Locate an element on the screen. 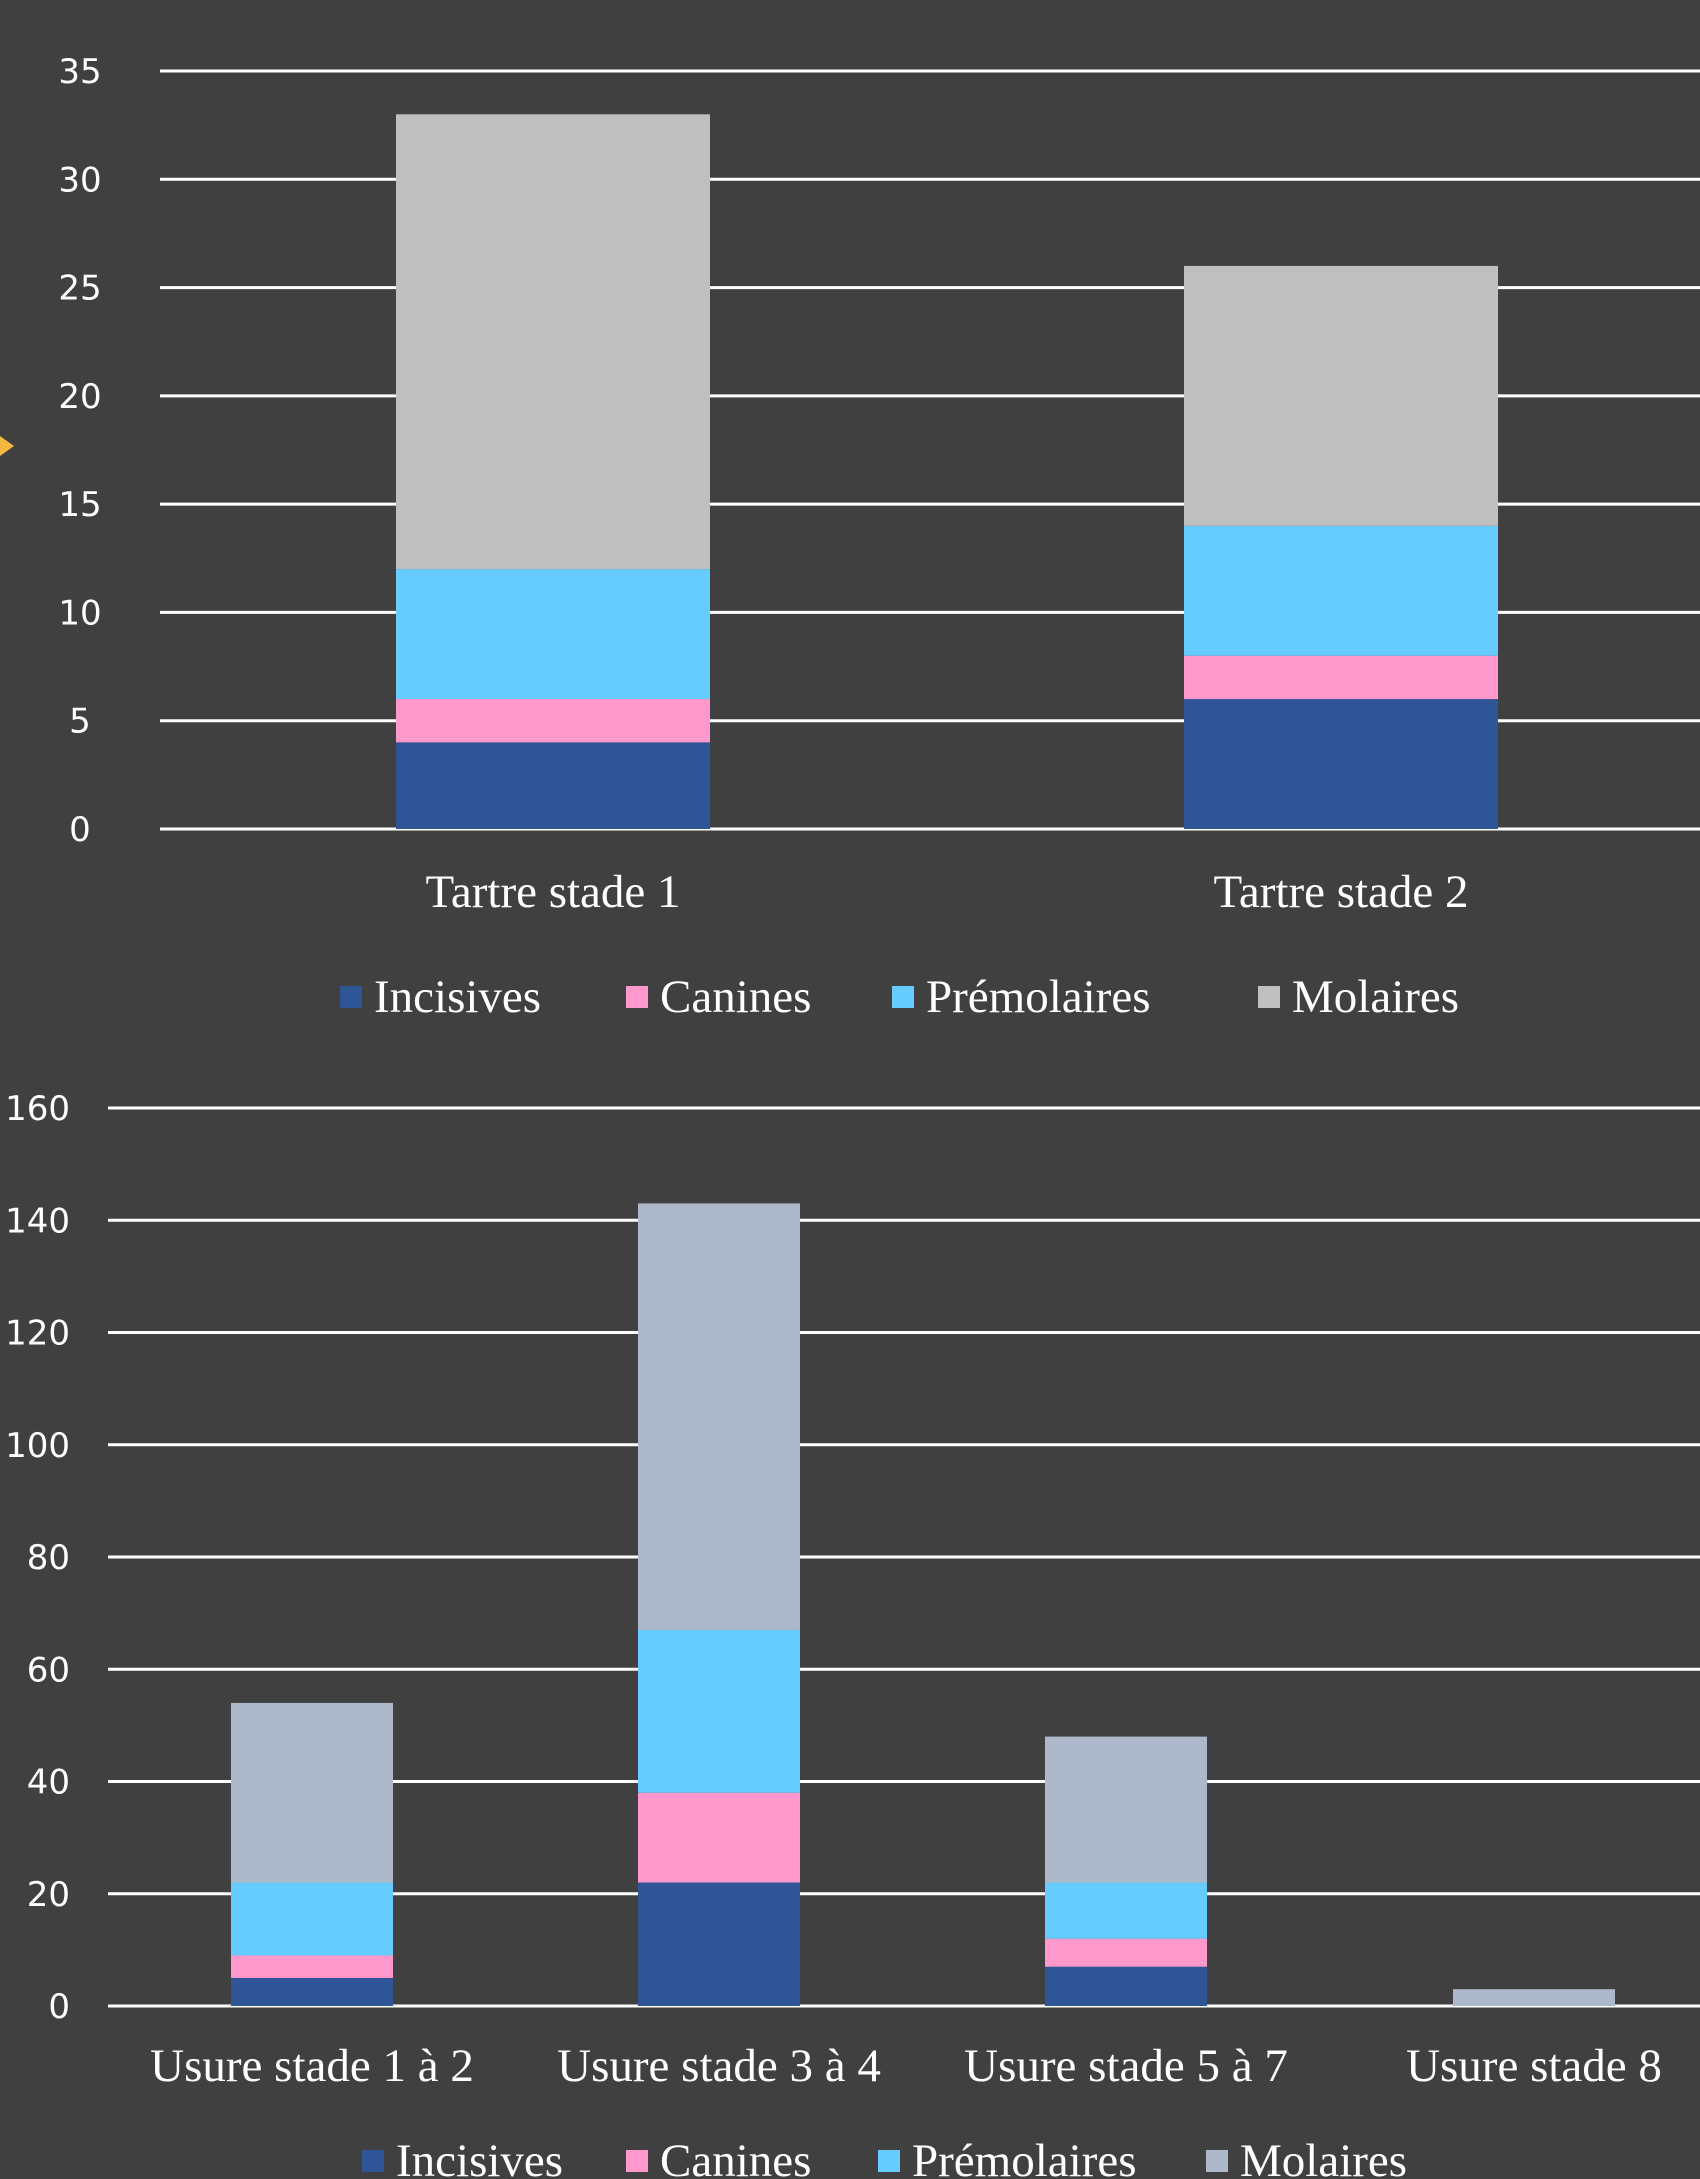  c1-y-tick-labels: 0 5 10 15 20 25 30 35 is located at coordinates (79, 451).